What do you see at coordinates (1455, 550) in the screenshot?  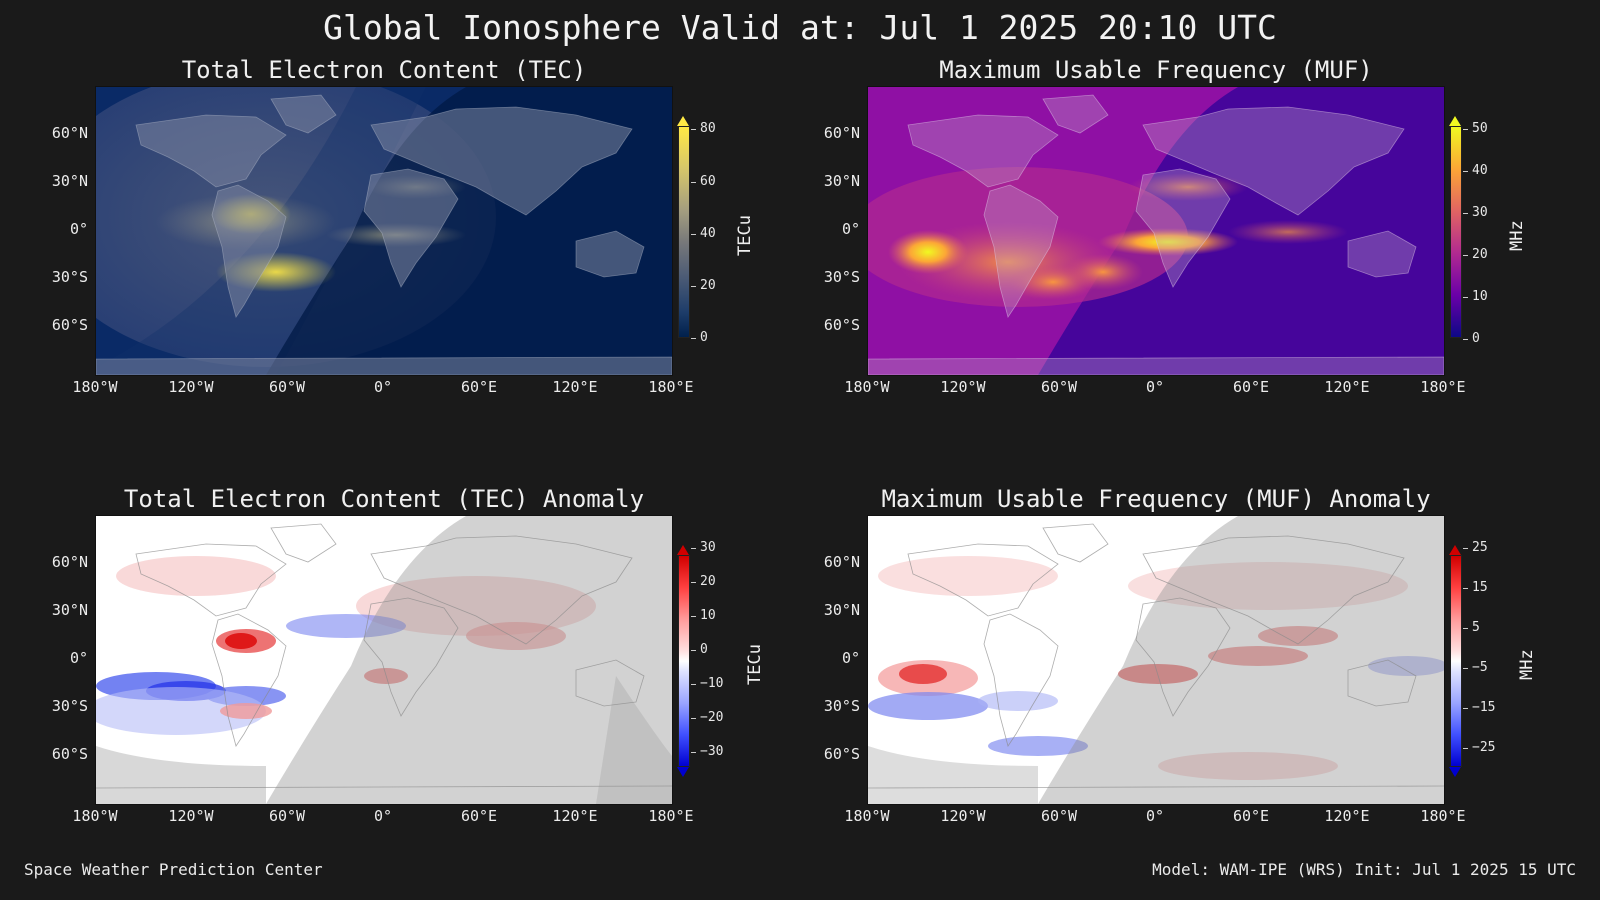 I see `muf-anomaly-colorbar-extend-up` at bounding box center [1455, 550].